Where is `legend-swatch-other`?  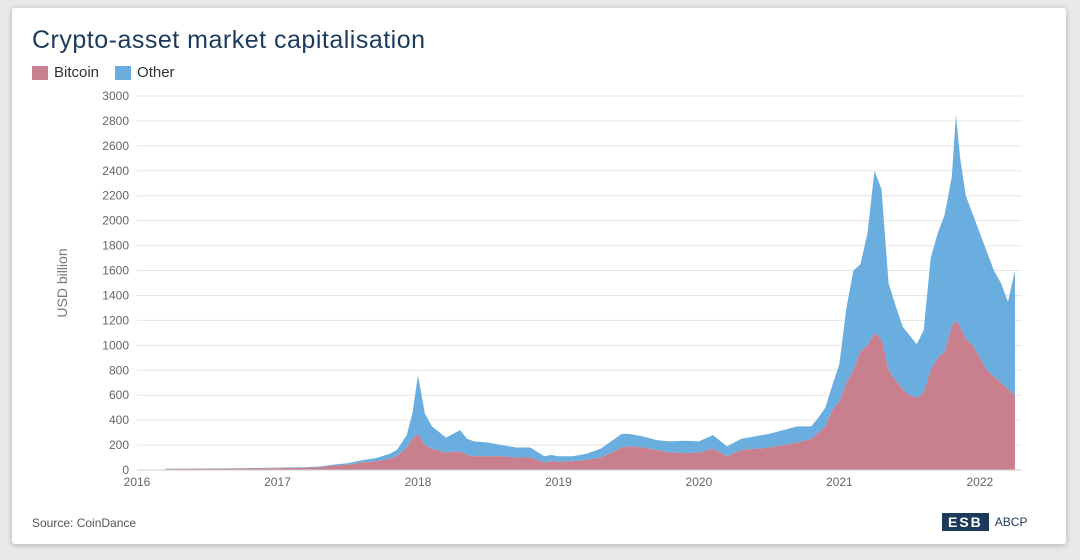 legend-swatch-other is located at coordinates (123, 72).